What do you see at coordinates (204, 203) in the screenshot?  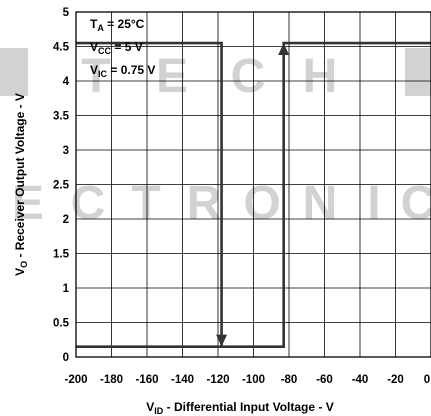 I see `watermark-letter: R` at bounding box center [204, 203].